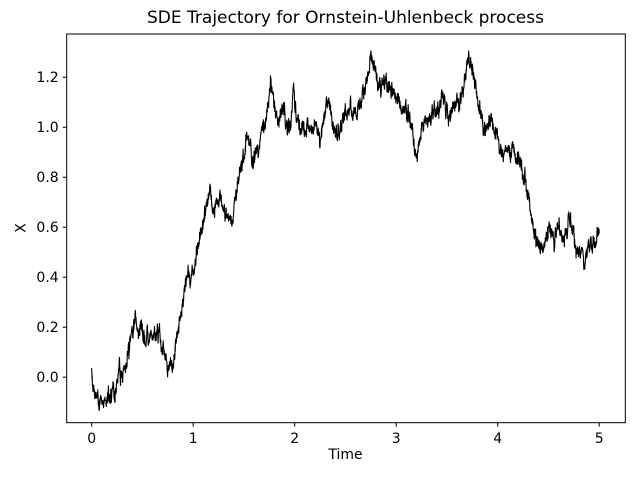 The image size is (640, 480). What do you see at coordinates (47, 378) in the screenshot?
I see `y-tick-label: 0.0` at bounding box center [47, 378].